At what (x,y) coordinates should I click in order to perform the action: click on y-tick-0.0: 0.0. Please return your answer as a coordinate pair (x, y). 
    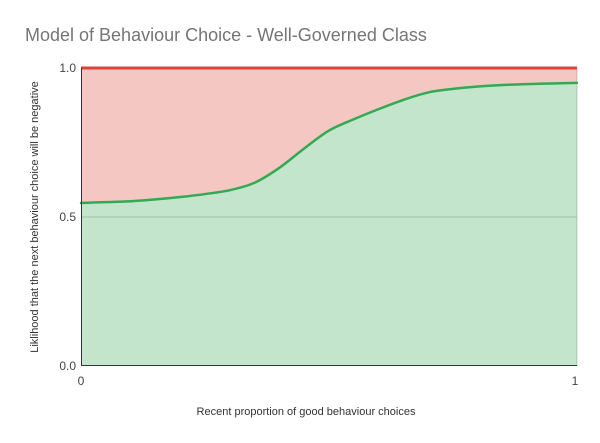
    Looking at the image, I should click on (67, 366).